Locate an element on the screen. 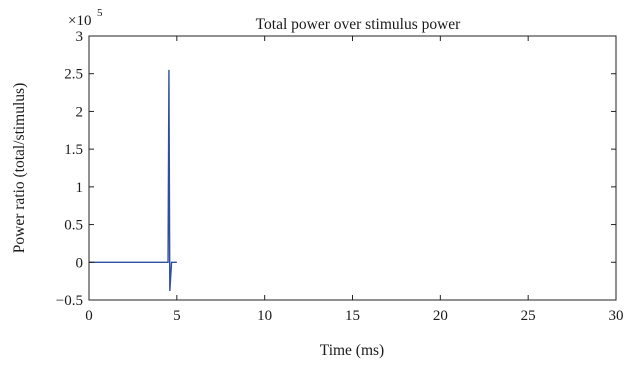 The height and width of the screenshot is (366, 629). x-tick-label: 15 is located at coordinates (352, 316).